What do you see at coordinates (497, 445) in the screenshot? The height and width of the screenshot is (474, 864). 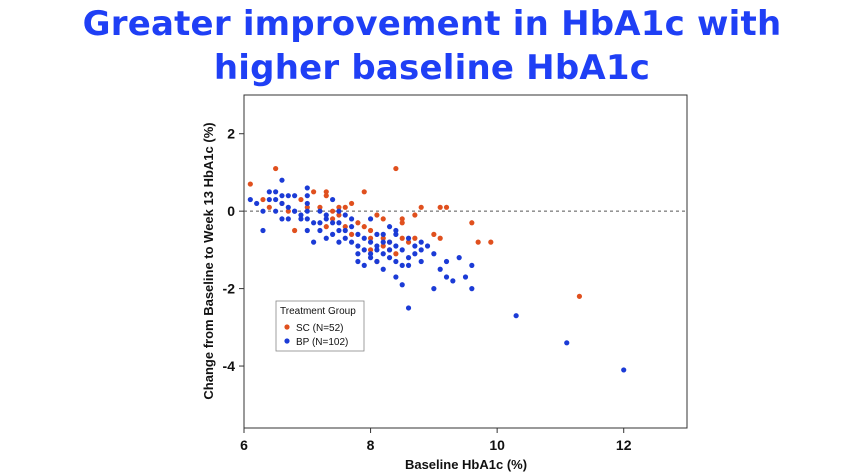 I see `x-tick-label: 10` at bounding box center [497, 445].